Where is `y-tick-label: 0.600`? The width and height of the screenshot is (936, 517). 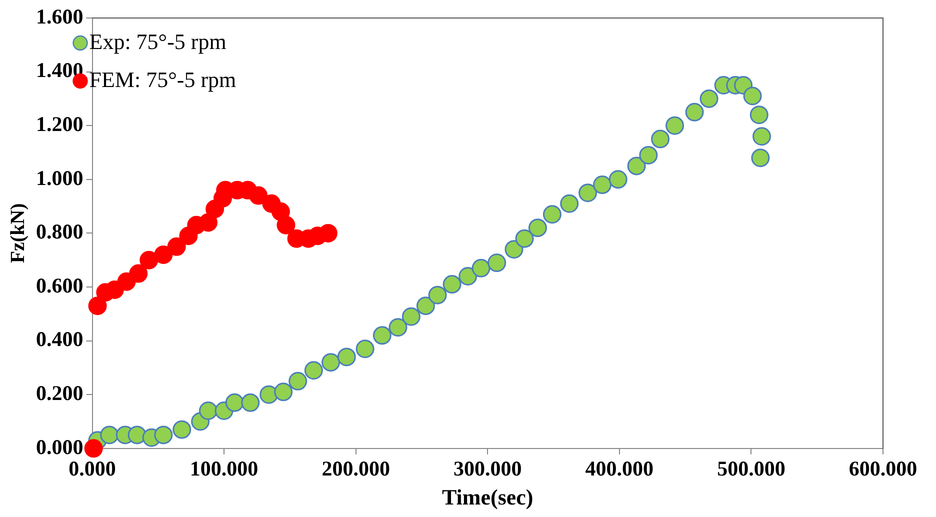 y-tick-label: 0.600 is located at coordinates (60, 285).